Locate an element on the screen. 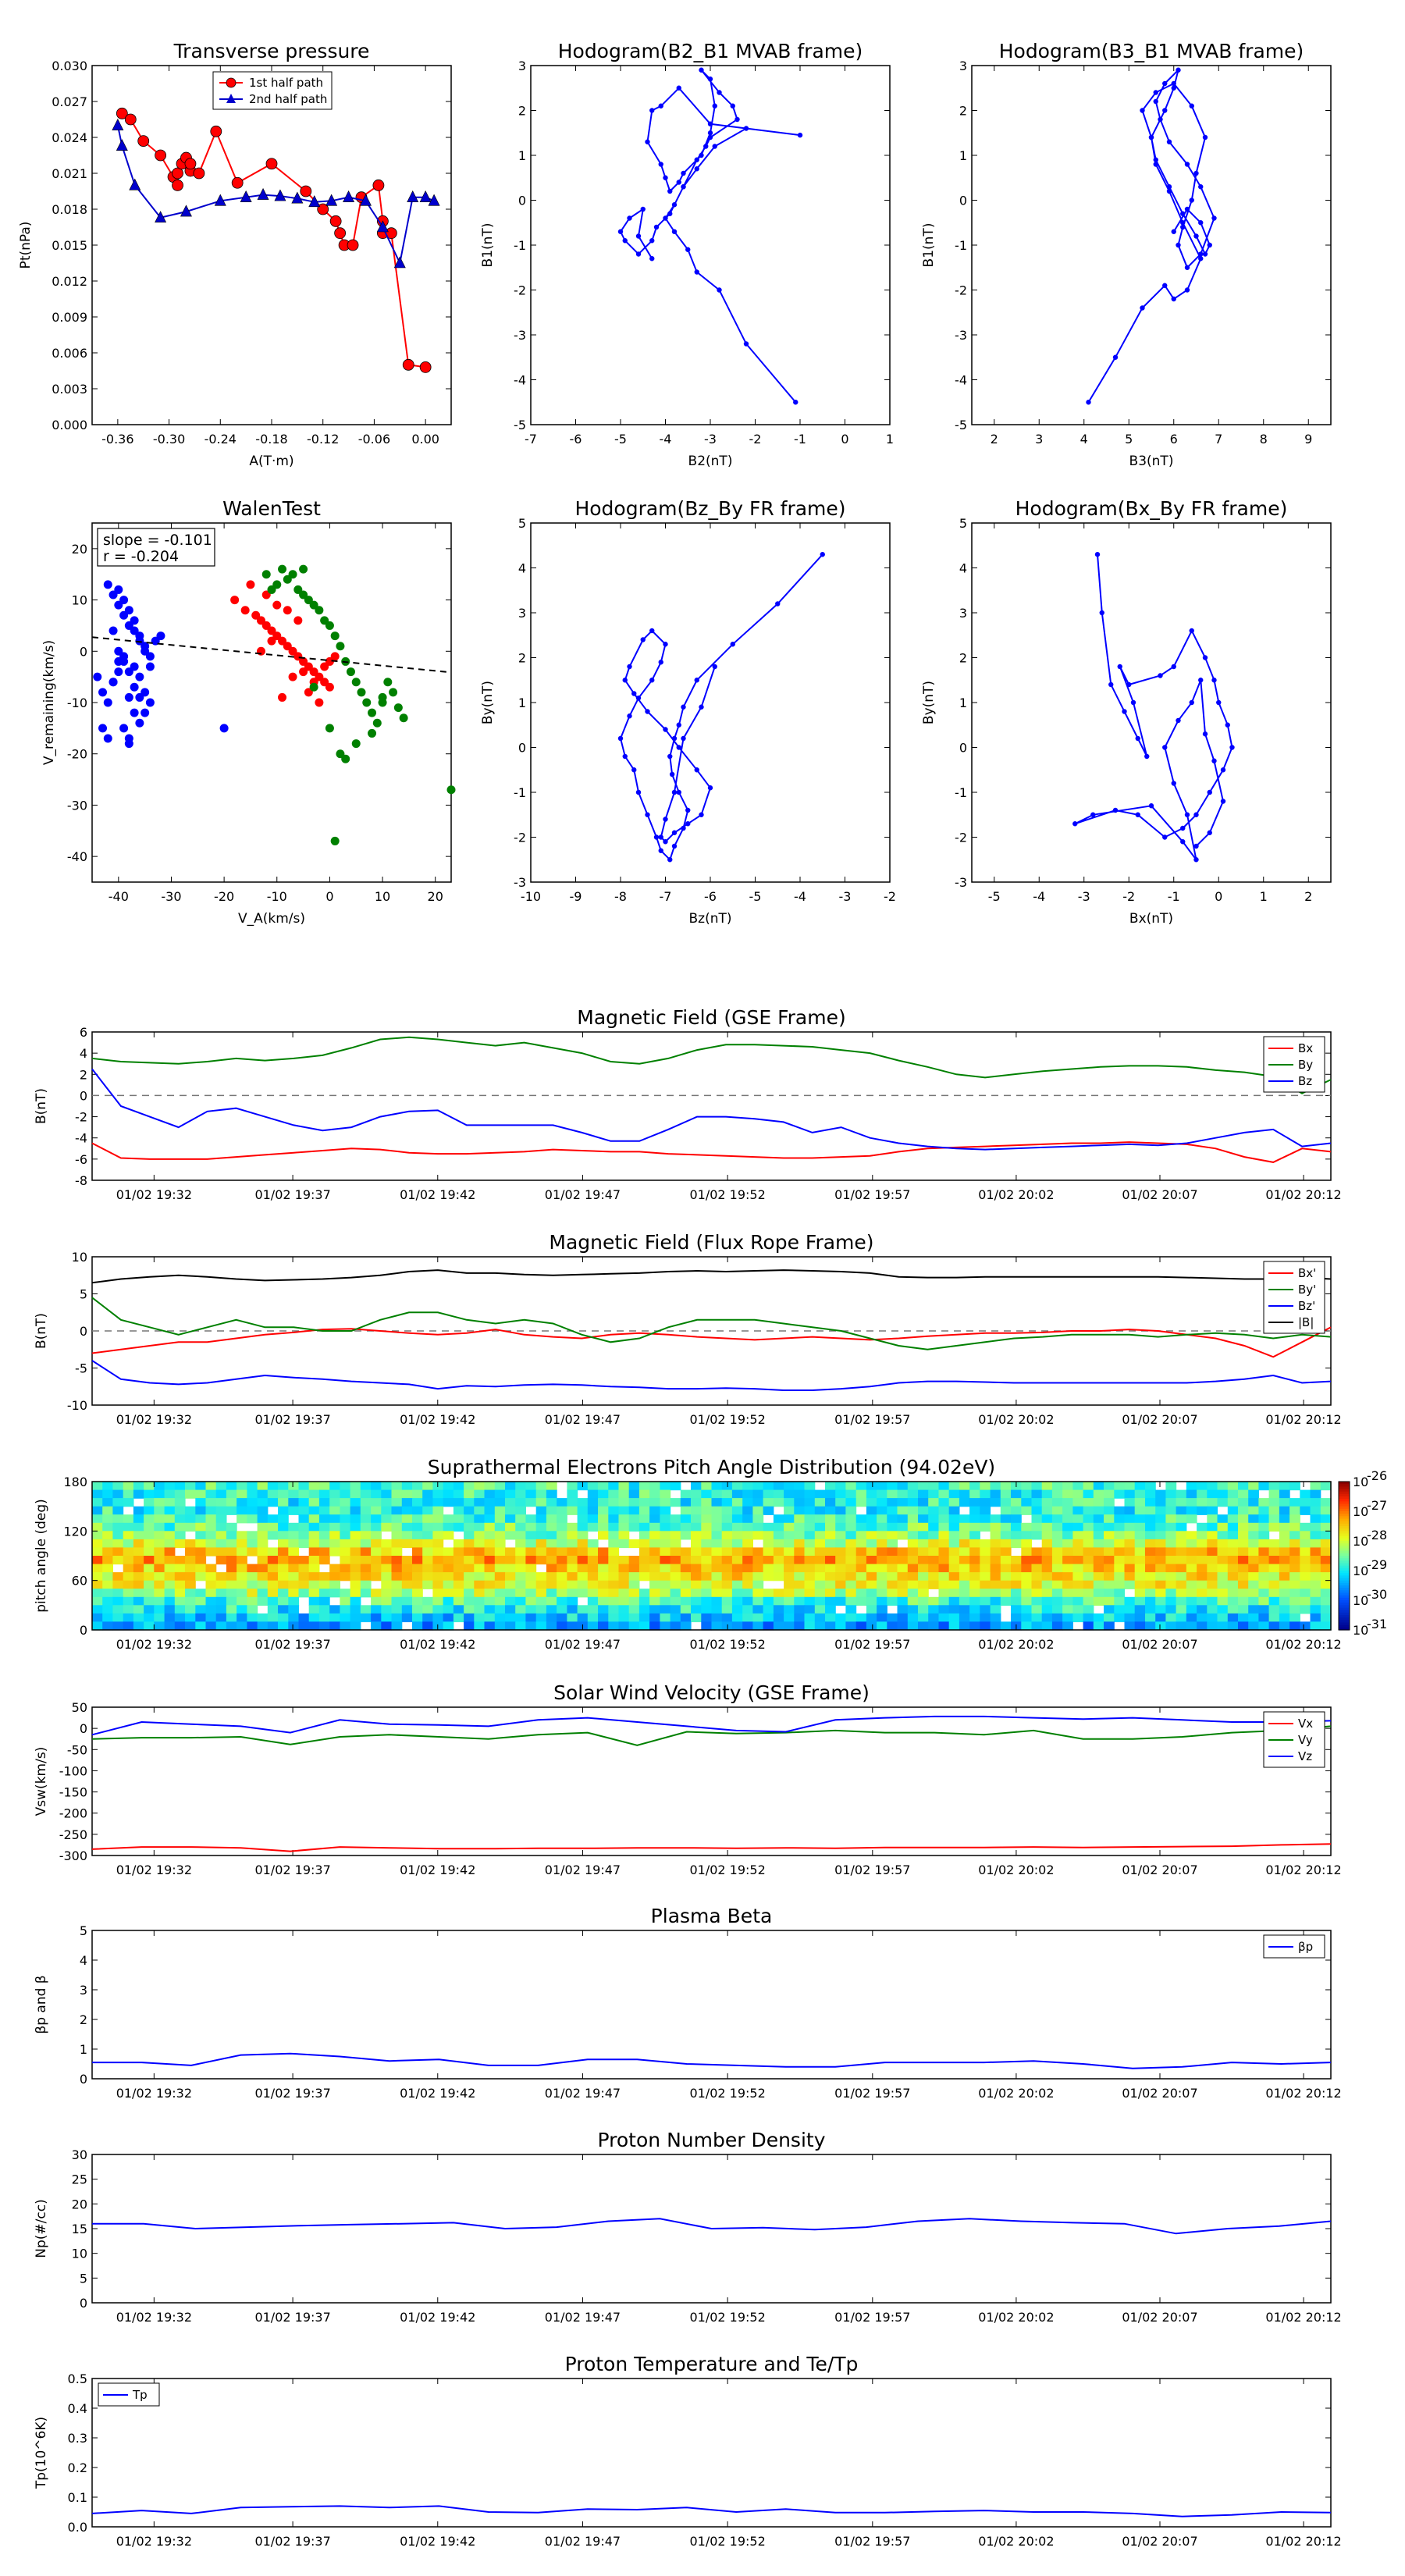  x-tick-label: 5 is located at coordinates (1129, 439).